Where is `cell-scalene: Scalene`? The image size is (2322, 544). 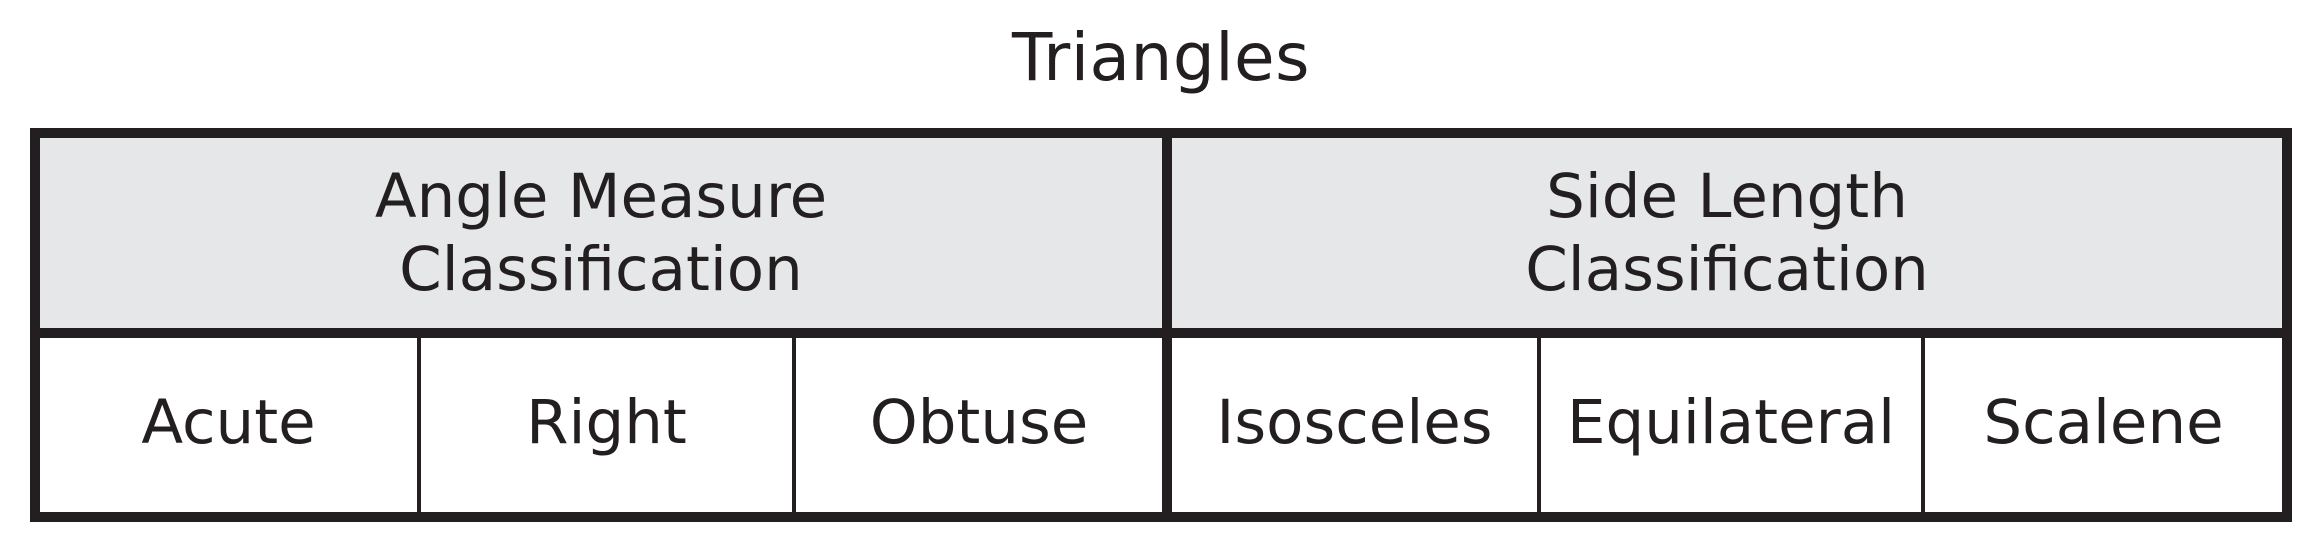
cell-scalene: Scalene is located at coordinates (2103, 422).